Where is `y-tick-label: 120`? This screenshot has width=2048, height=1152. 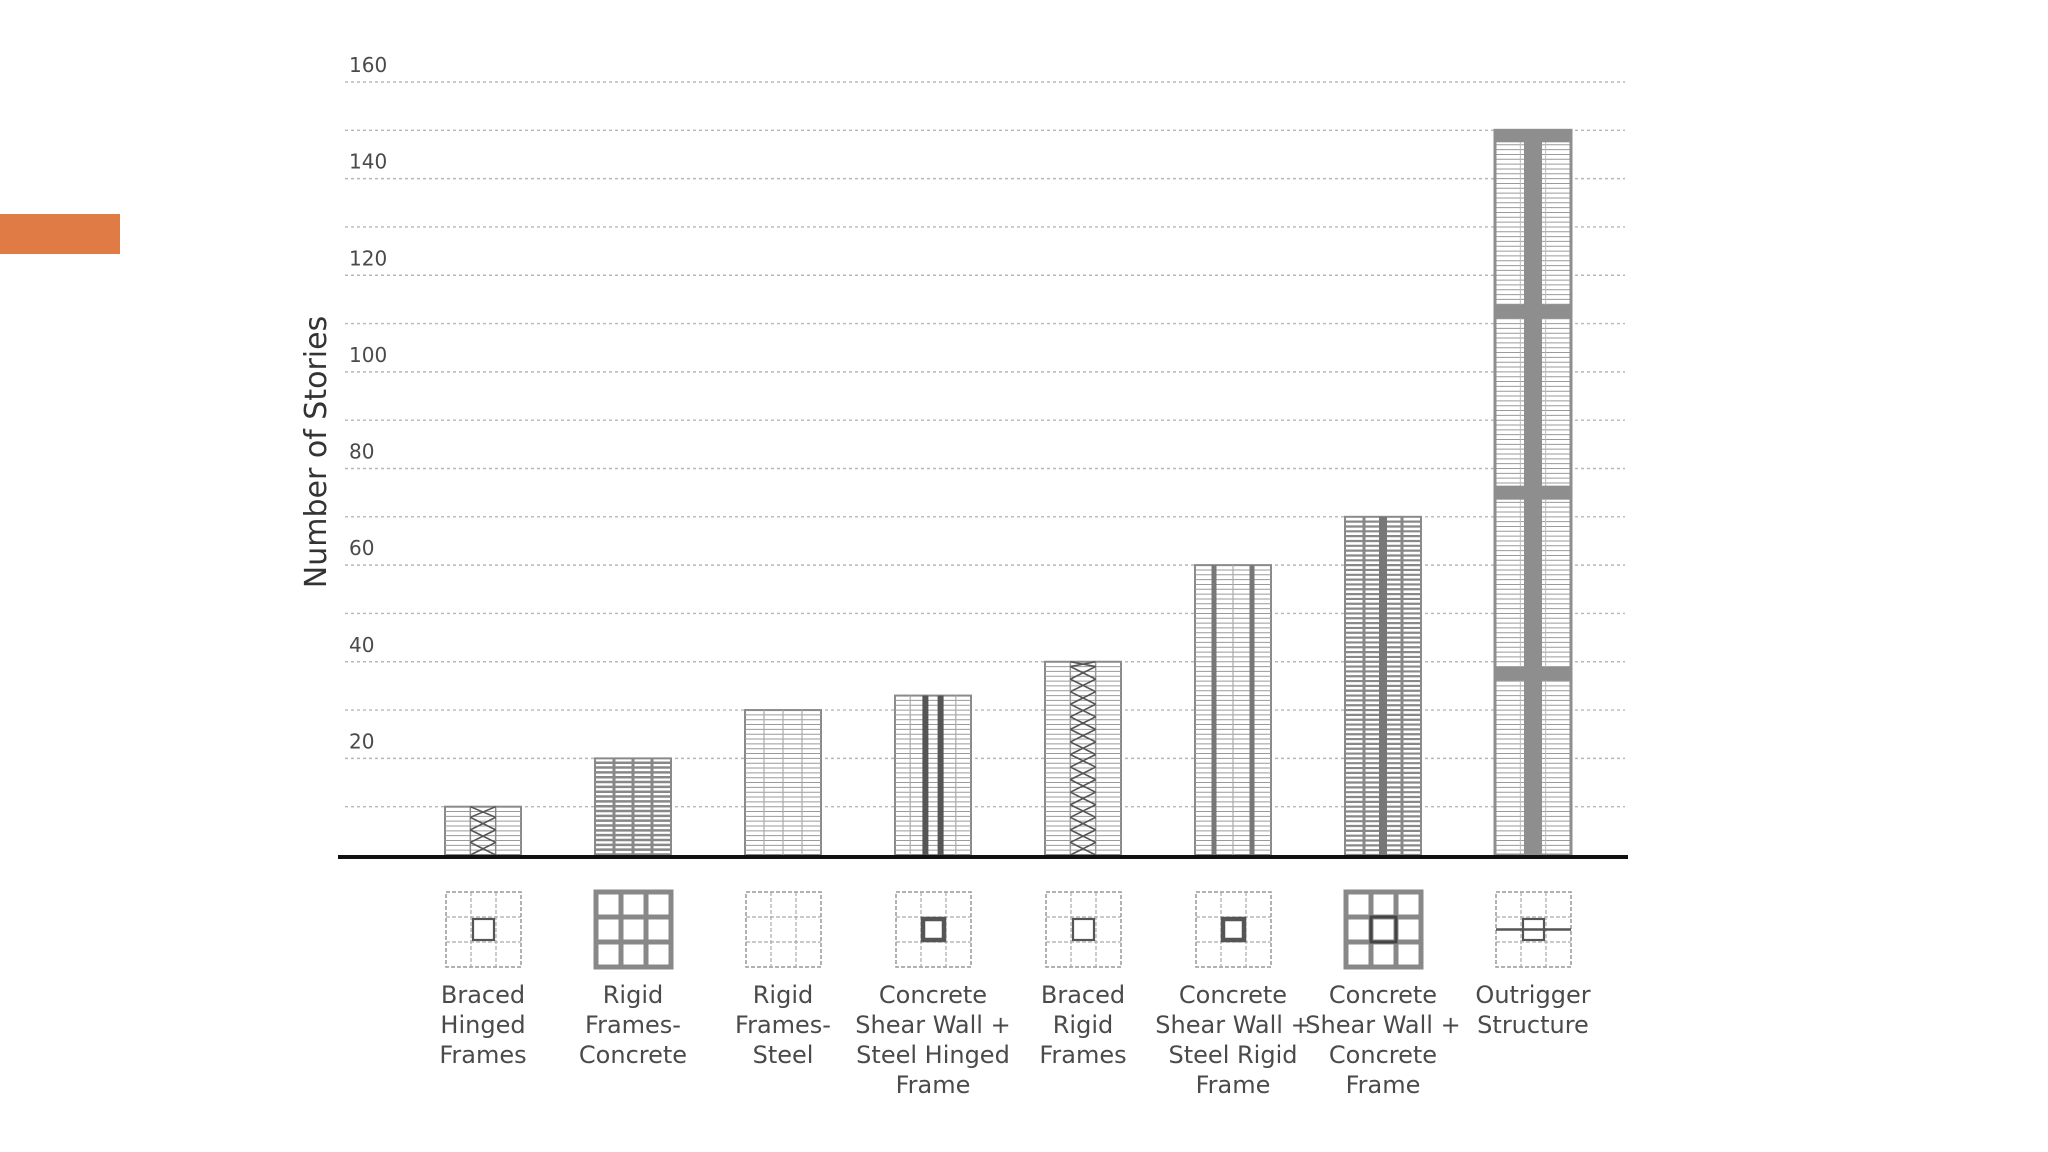 y-tick-label: 120 is located at coordinates (368, 258).